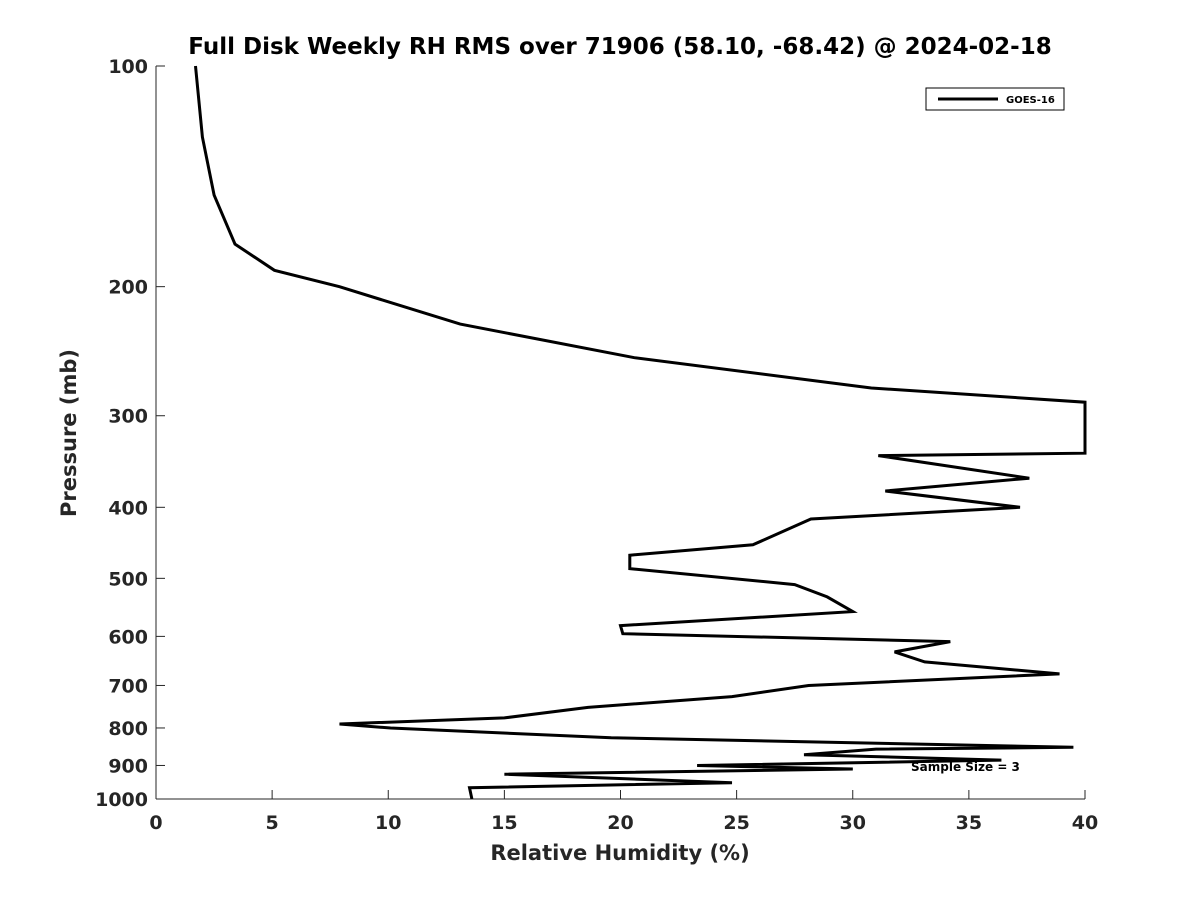  What do you see at coordinates (128, 579) in the screenshot?
I see `y-tick-label: 500` at bounding box center [128, 579].